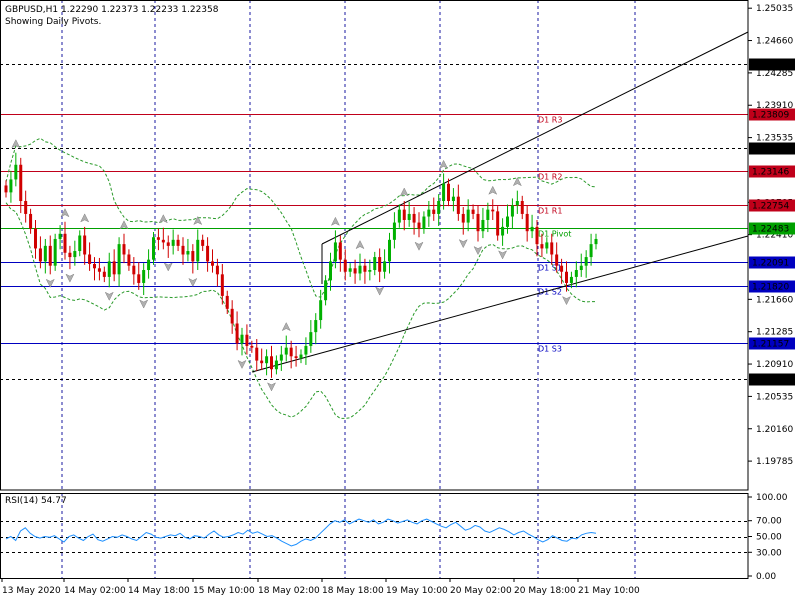  What do you see at coordinates (289, 591) in the screenshot?
I see `time-label: 18 May 02:00` at bounding box center [289, 591].